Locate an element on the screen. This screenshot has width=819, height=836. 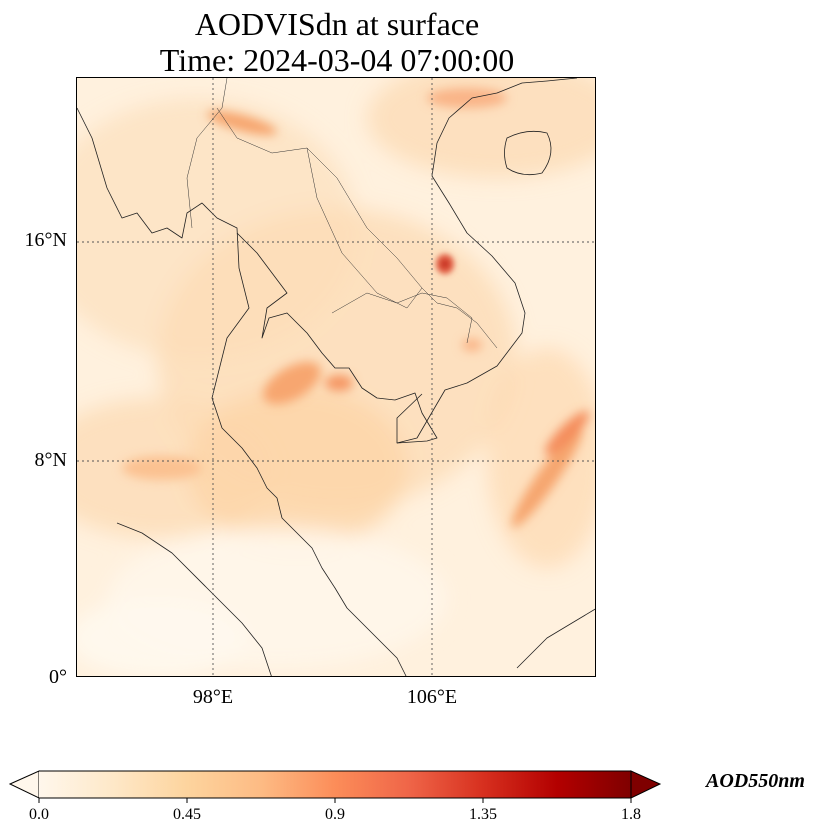
colorbar-tick-marks is located at coordinates (335, 800).